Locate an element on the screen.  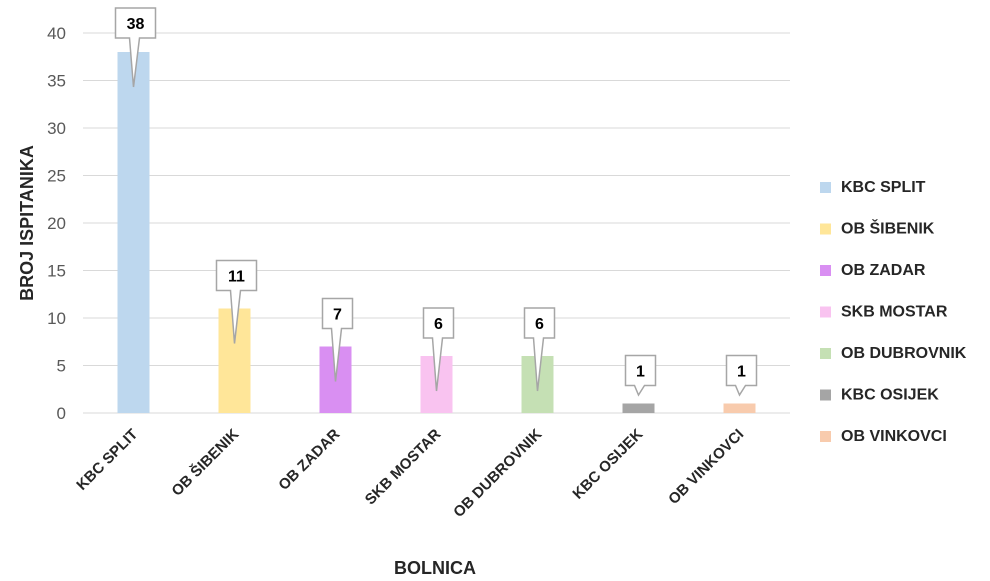
legend-label: OB DUBROVNIK is located at coordinates (904, 353).